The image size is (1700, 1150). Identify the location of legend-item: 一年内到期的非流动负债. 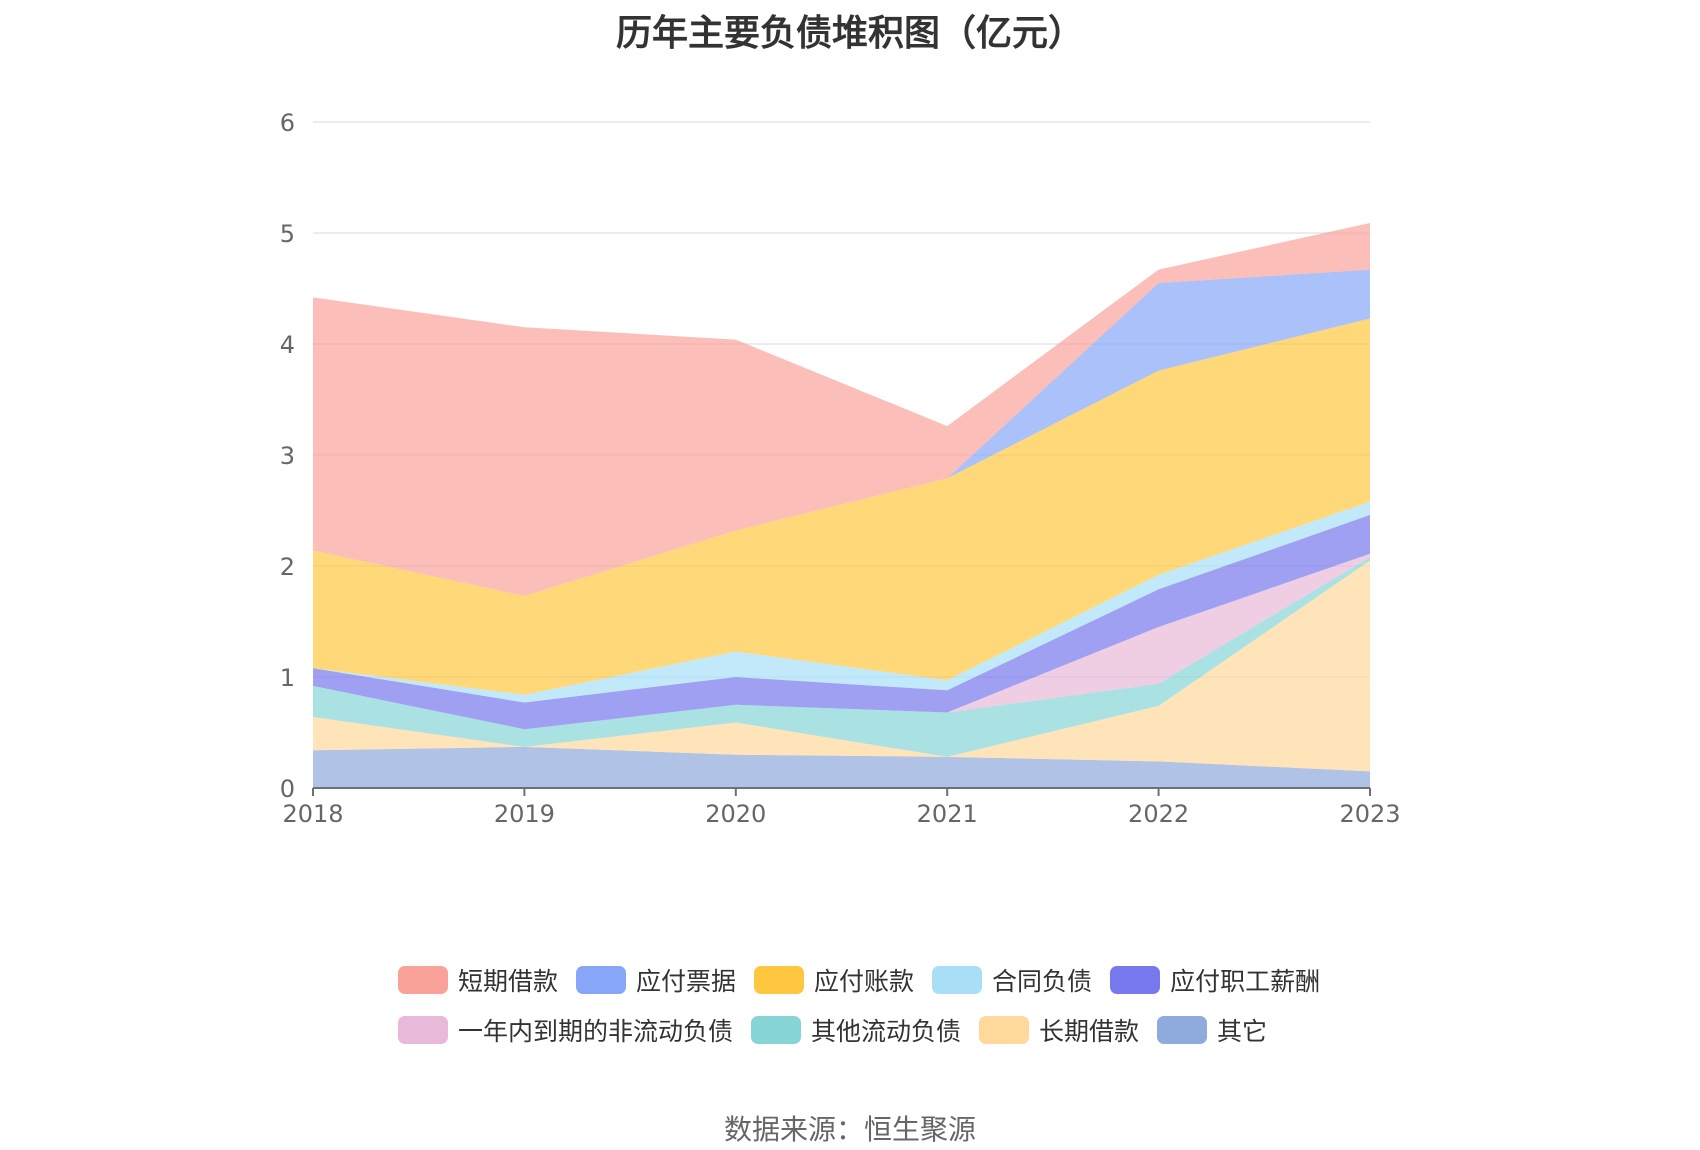
(565, 1030).